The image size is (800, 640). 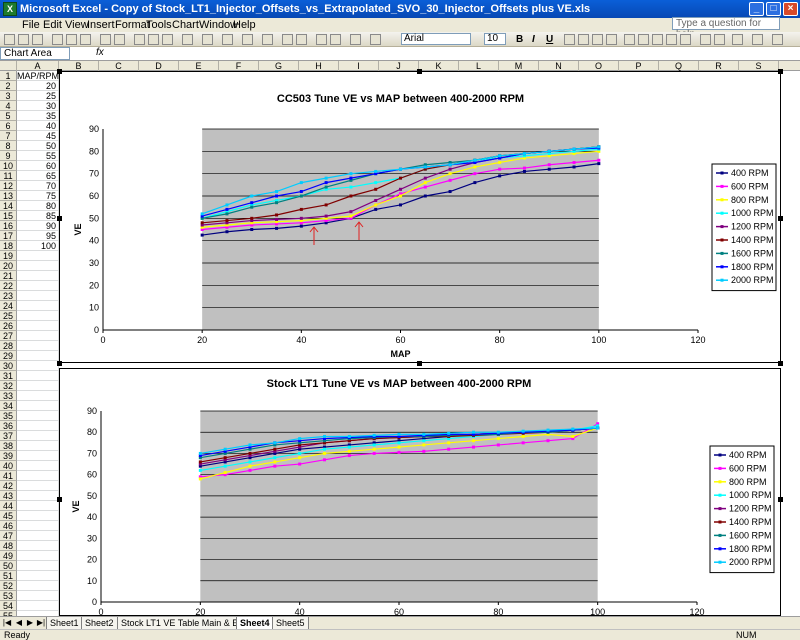 I want to click on print-icon, so click(x=71, y=39).